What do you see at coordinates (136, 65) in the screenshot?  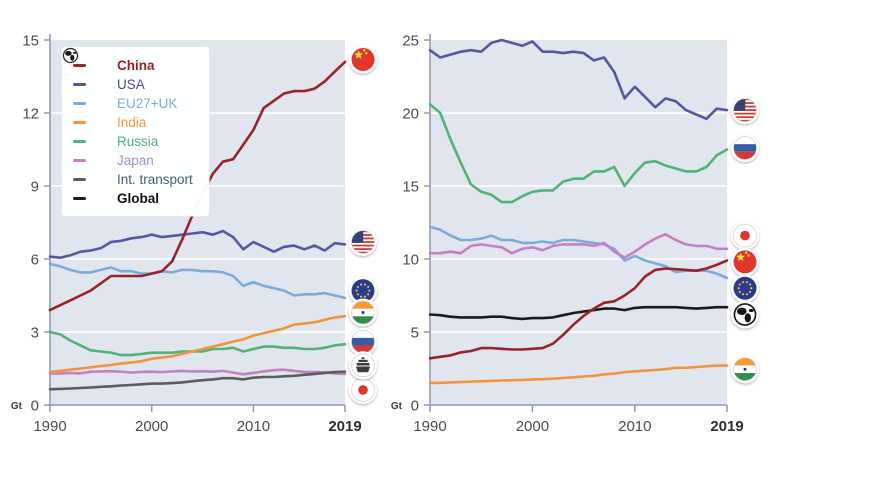 I see `legend-label: China` at bounding box center [136, 65].